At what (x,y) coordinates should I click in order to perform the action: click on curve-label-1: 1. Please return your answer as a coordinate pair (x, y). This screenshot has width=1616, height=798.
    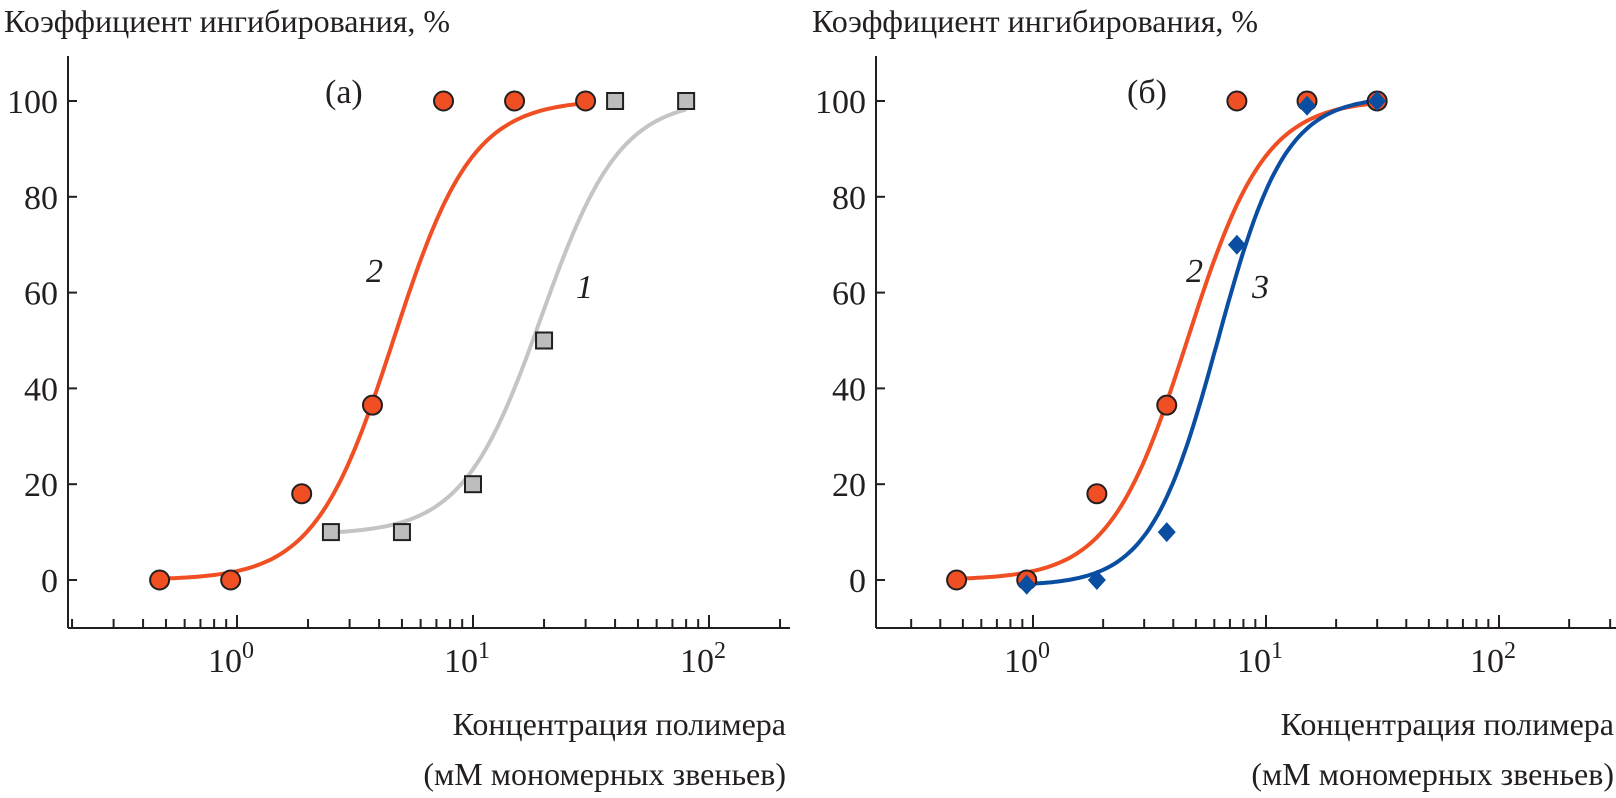
    Looking at the image, I should click on (584, 287).